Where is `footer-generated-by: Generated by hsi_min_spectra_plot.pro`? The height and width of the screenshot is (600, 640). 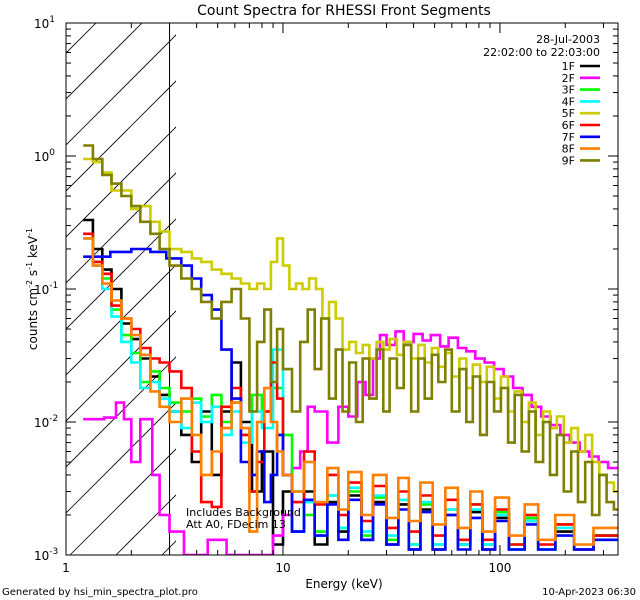 footer-generated-by: Generated by hsi_min_spectra_plot.pro is located at coordinates (100, 592).